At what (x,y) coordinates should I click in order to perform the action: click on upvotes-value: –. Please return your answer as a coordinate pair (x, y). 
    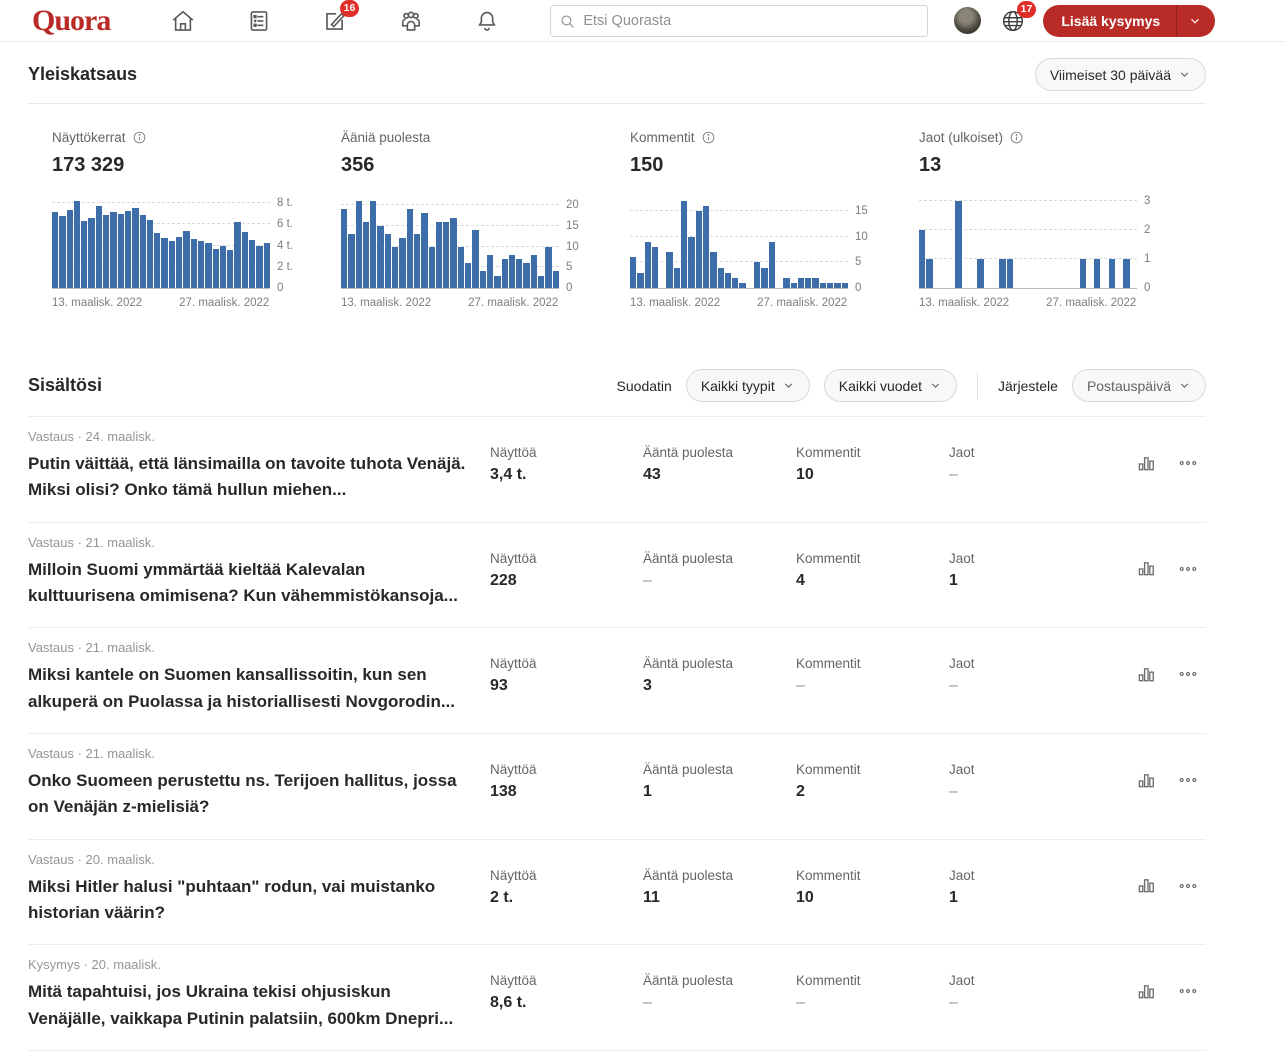
    Looking at the image, I should click on (647, 580).